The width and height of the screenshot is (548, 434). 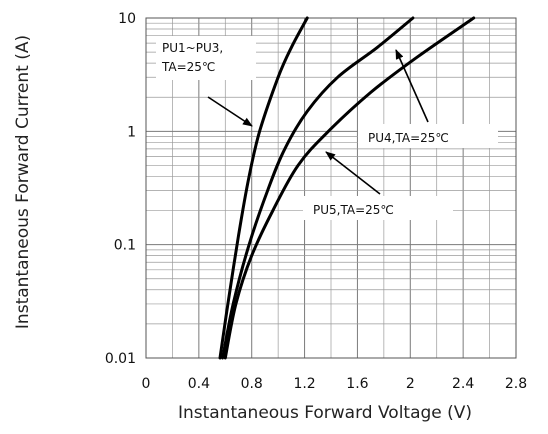 What do you see at coordinates (120, 359) in the screenshot?
I see `y-tick-label: 0.01` at bounding box center [120, 359].